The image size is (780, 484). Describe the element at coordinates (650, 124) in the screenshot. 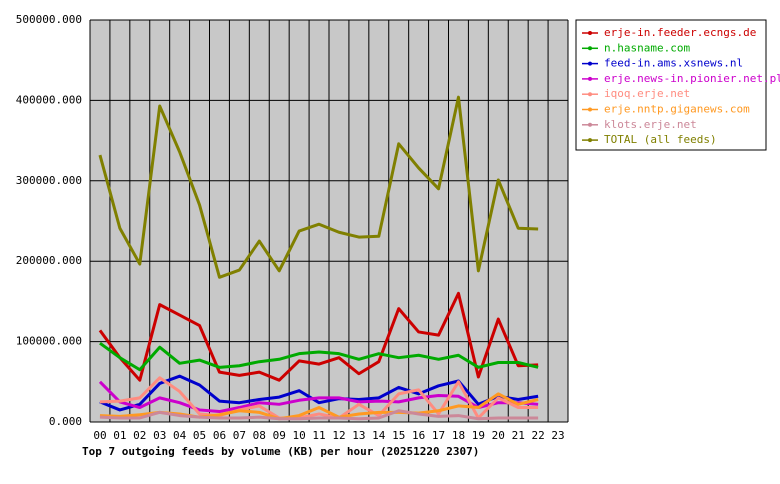

I see `legend-label: klots.erje.net` at that location.